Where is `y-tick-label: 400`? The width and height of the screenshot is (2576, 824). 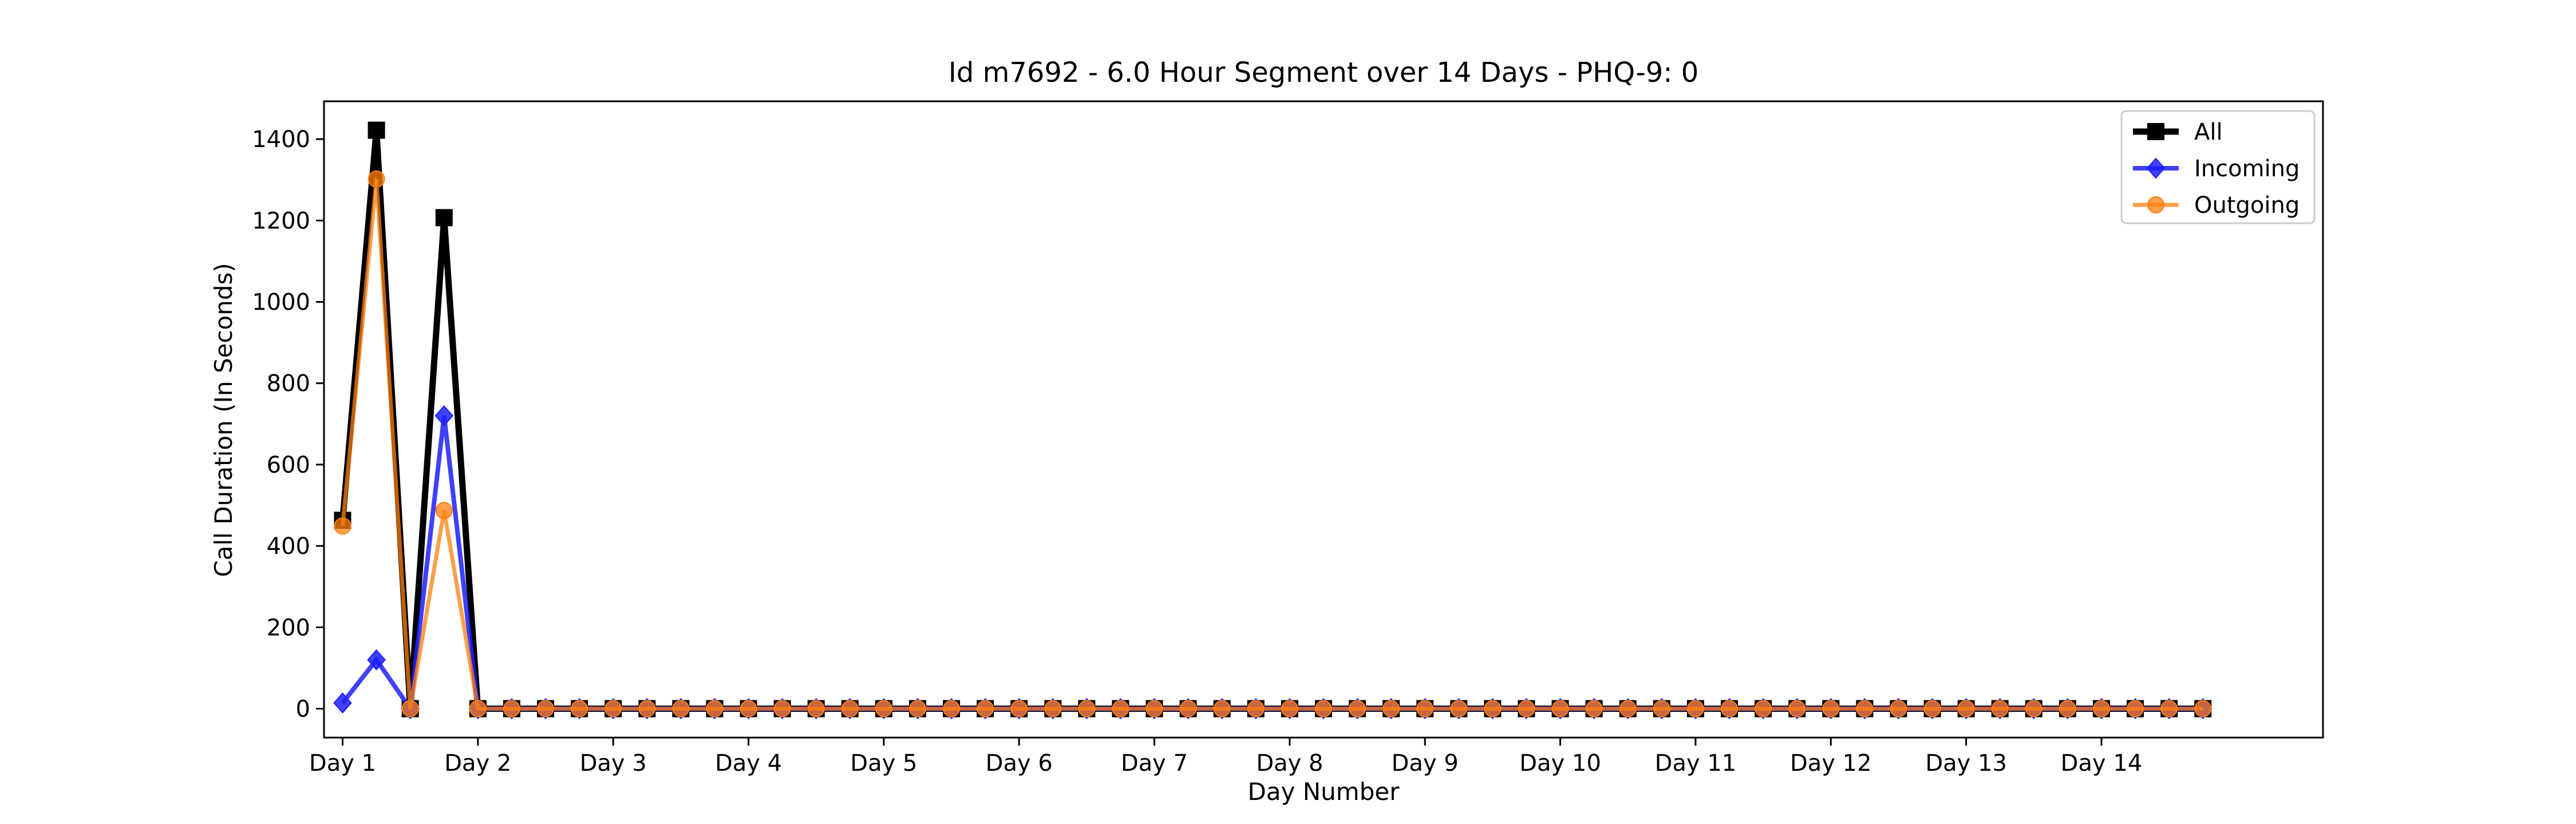 y-tick-label: 400 is located at coordinates (288, 546).